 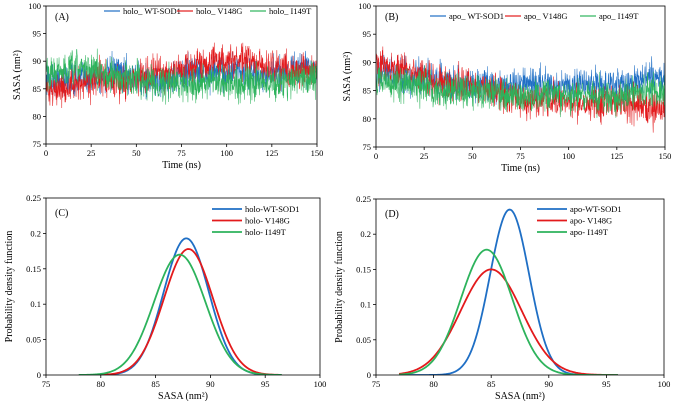 I want to click on panel-label: (B), so click(x=391, y=17).